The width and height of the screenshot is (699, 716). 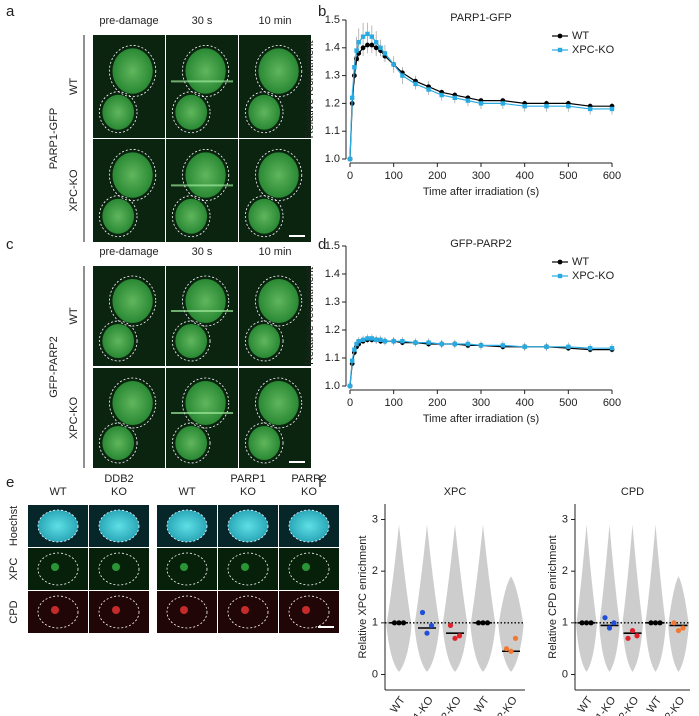 What do you see at coordinates (481, 403) in the screenshot?
I see `x-tick-label: 300` at bounding box center [481, 403].